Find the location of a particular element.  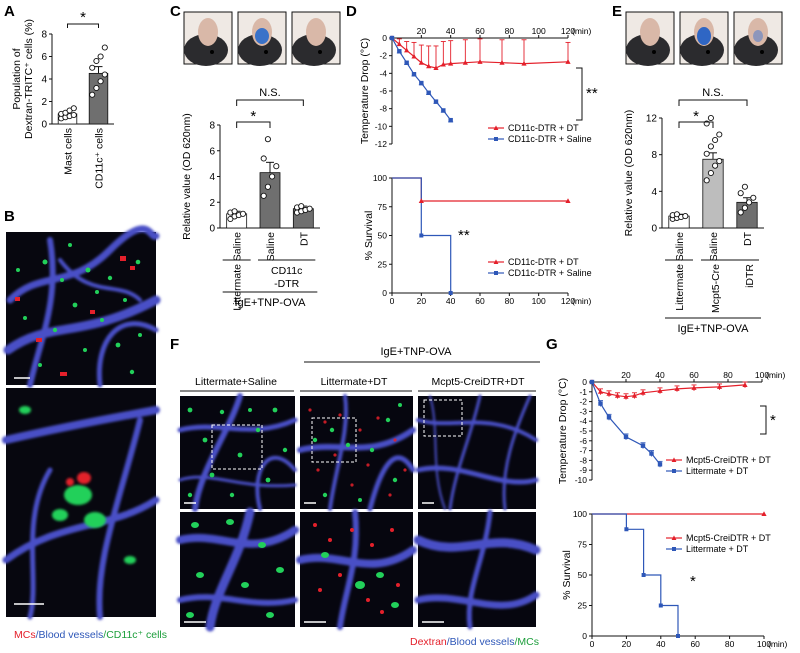

panel-label-c: C is located at coordinates (175, 11).